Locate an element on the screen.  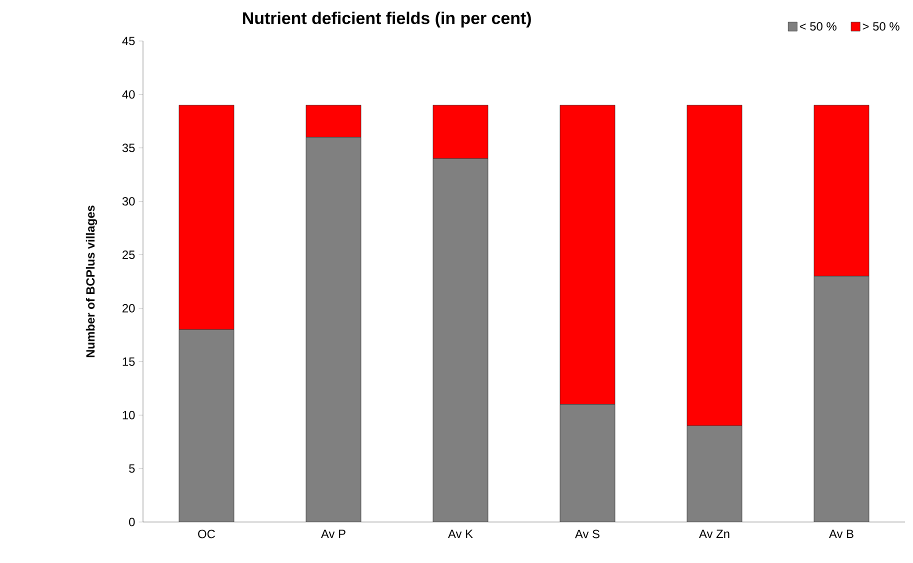
y-tick-label: 0 is located at coordinates (132, 522).